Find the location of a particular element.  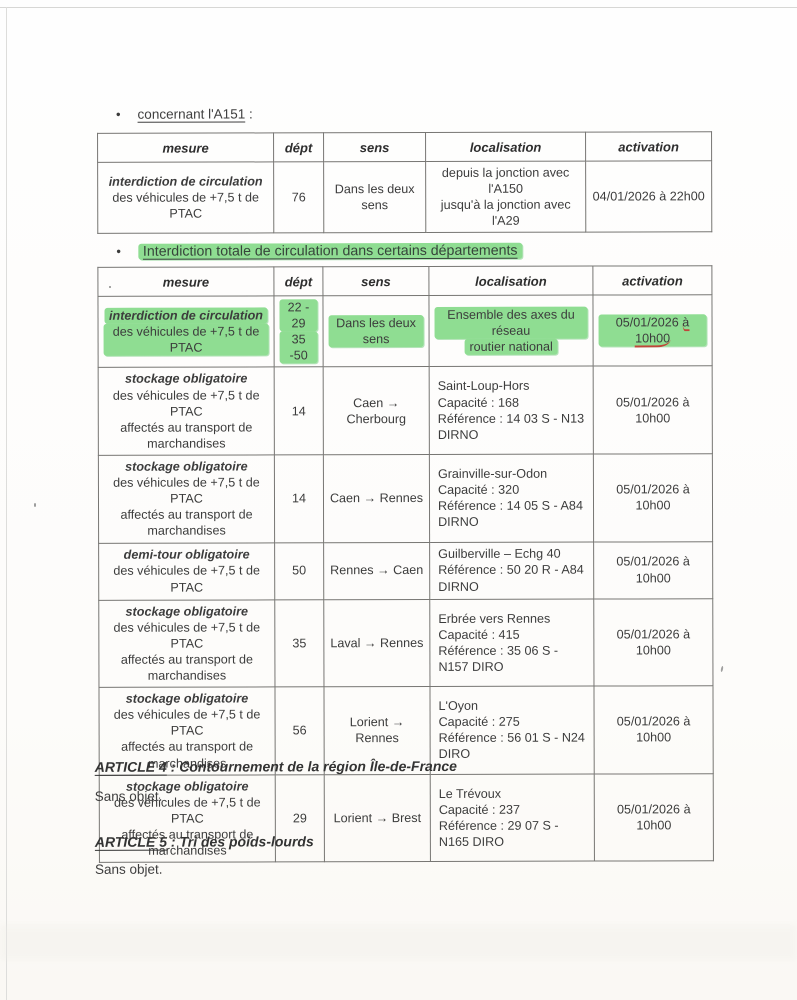

localisation-line: Référence : 14 03 S - N13 DIRNO is located at coordinates (511, 426).